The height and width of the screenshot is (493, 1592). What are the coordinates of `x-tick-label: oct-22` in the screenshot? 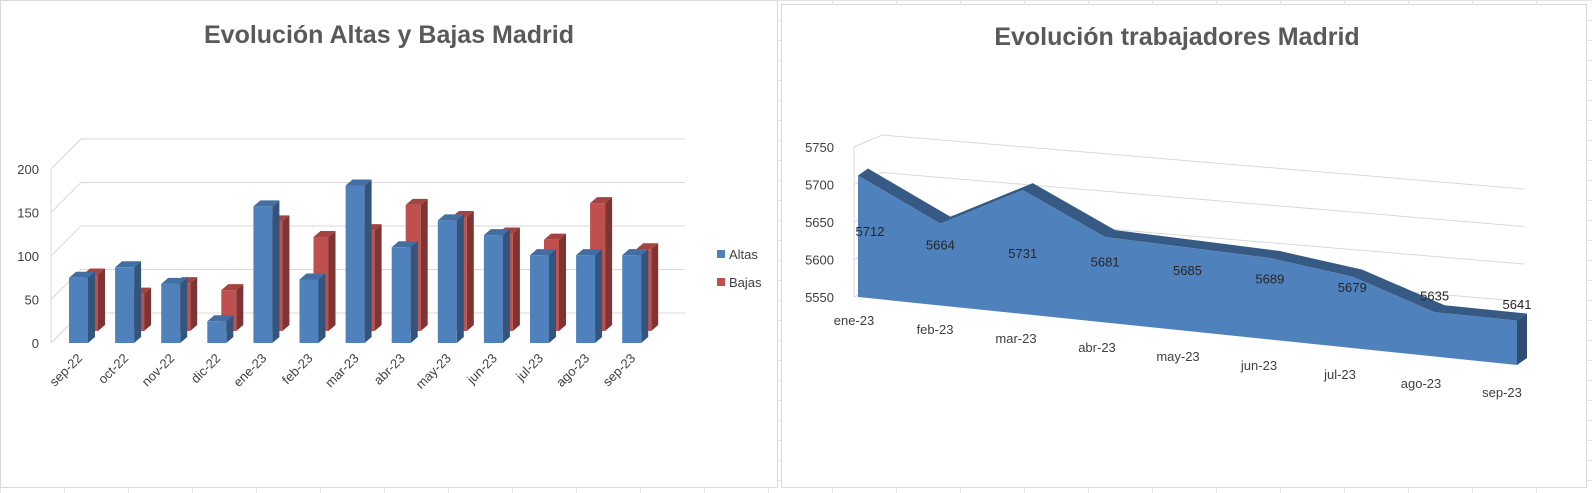 It's located at (113, 369).